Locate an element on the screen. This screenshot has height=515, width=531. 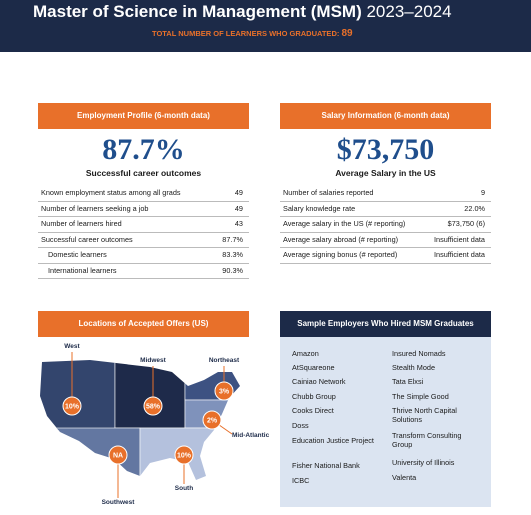
marker-value: NA is located at coordinates (118, 456).